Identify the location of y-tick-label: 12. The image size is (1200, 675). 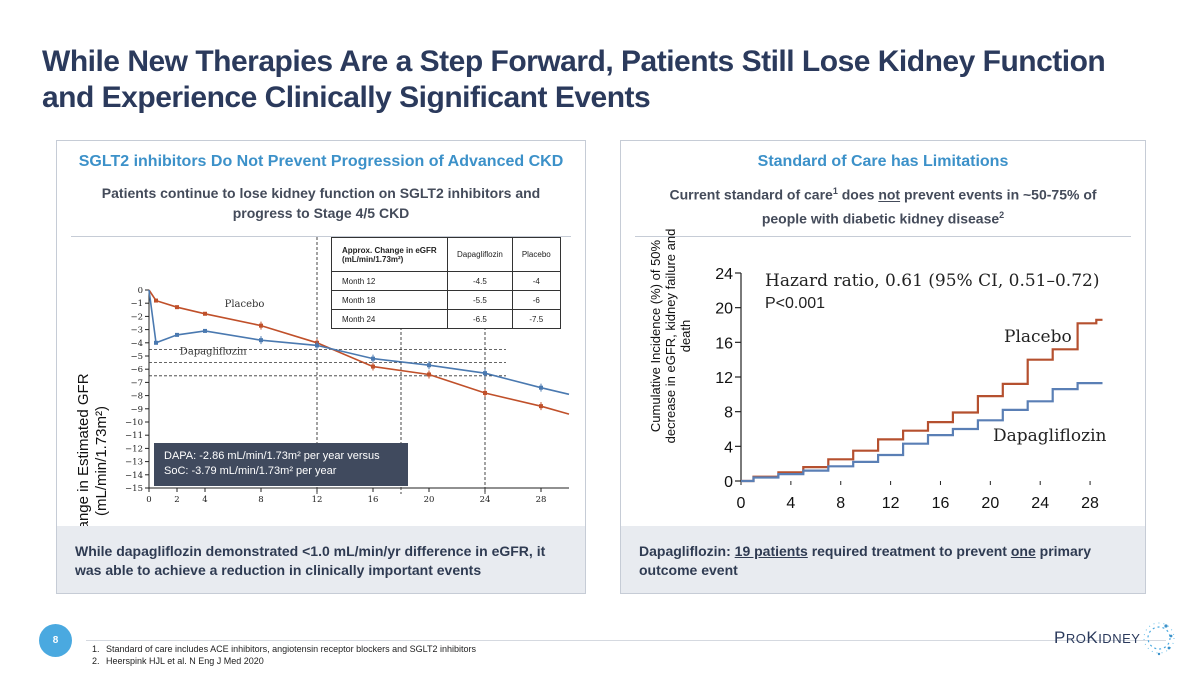
(724, 378).